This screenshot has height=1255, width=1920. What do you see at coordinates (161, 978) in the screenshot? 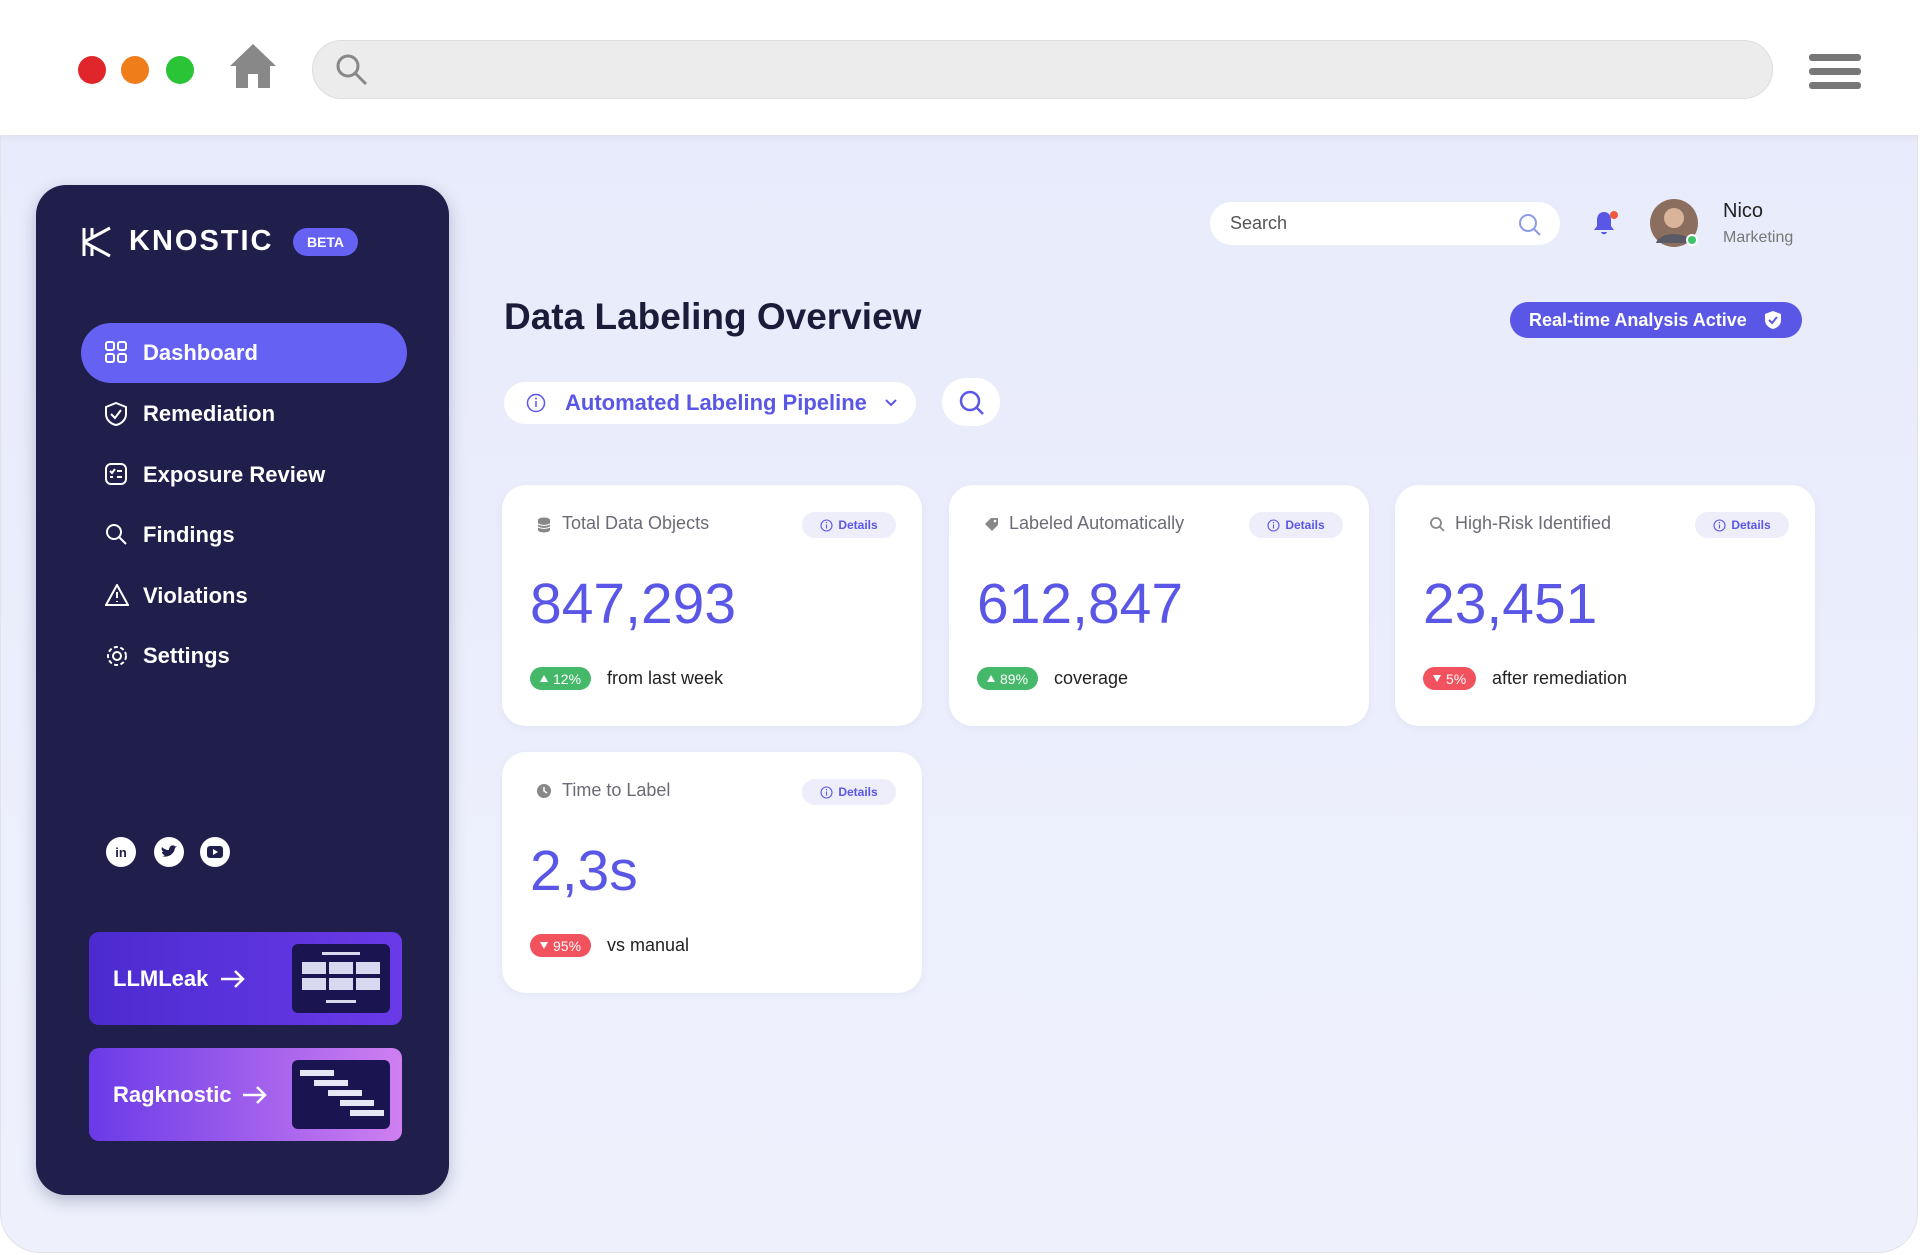
I see `promo-label: LLMLeak` at bounding box center [161, 978].